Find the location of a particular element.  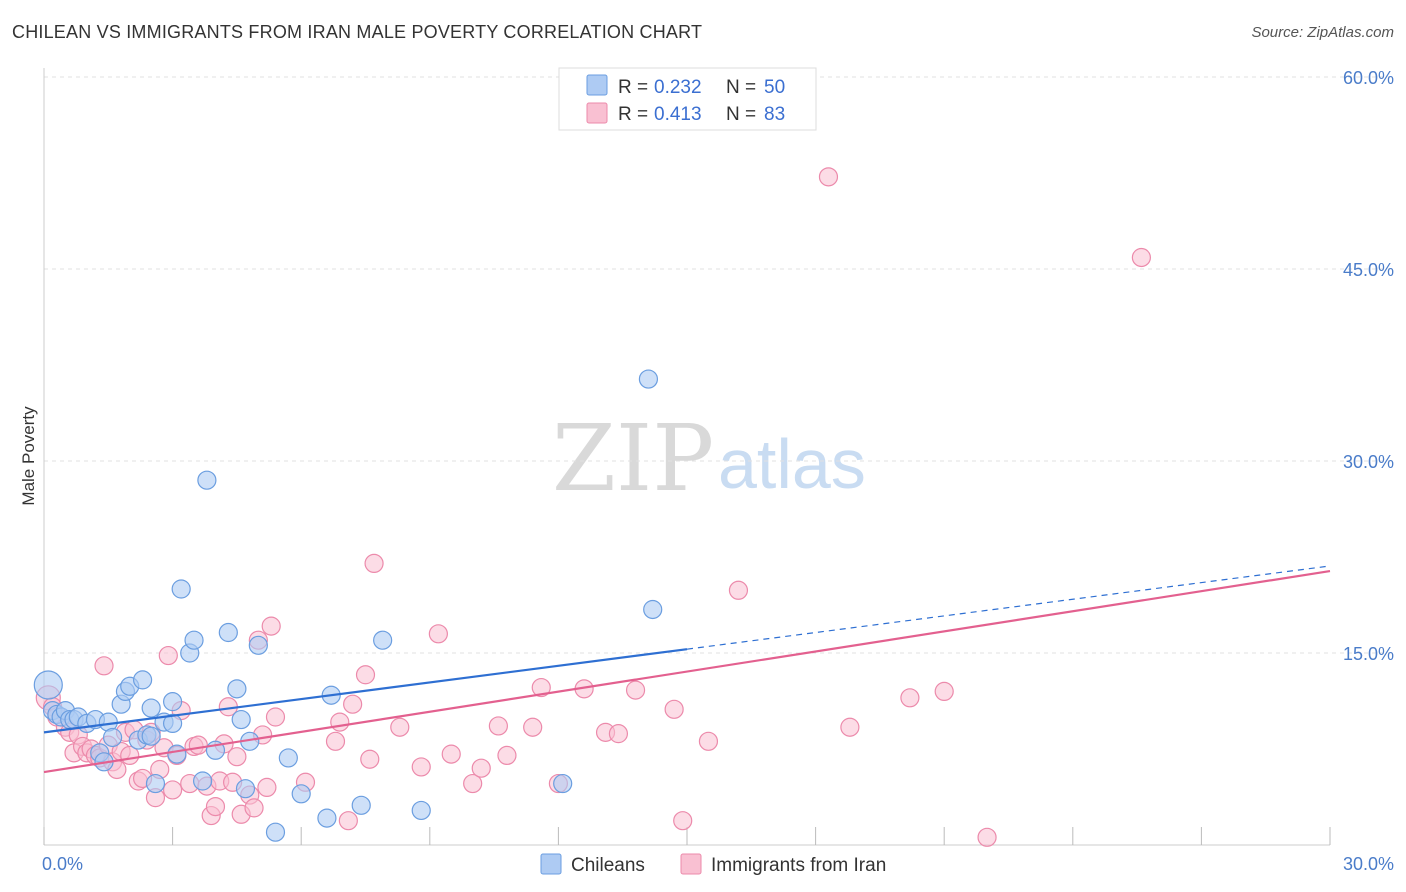

watermark-atlas: atlas is located at coordinates (792, 464).